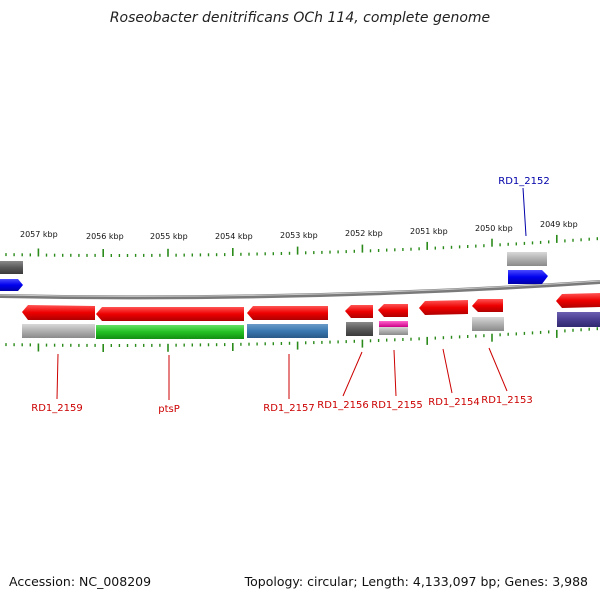 This screenshot has width=600, height=600. Describe the element at coordinates (364, 233) in the screenshot. I see `kbp-label: 2052 kbp` at that location.